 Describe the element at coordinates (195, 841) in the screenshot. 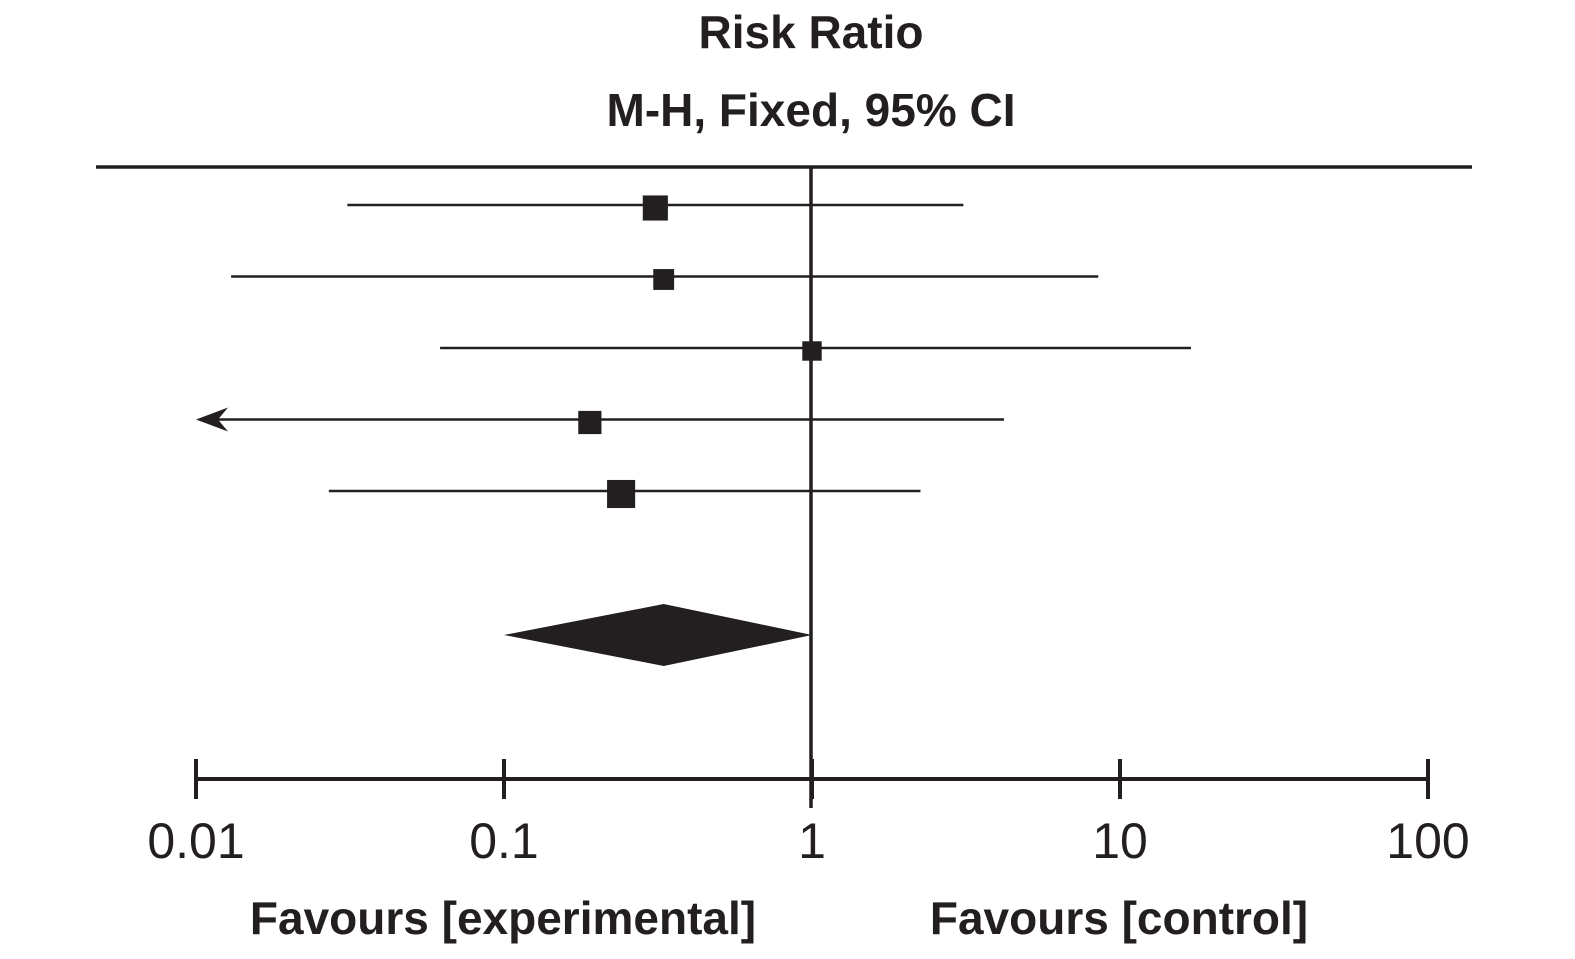

I see `x-tick-label: 0.01` at that location.